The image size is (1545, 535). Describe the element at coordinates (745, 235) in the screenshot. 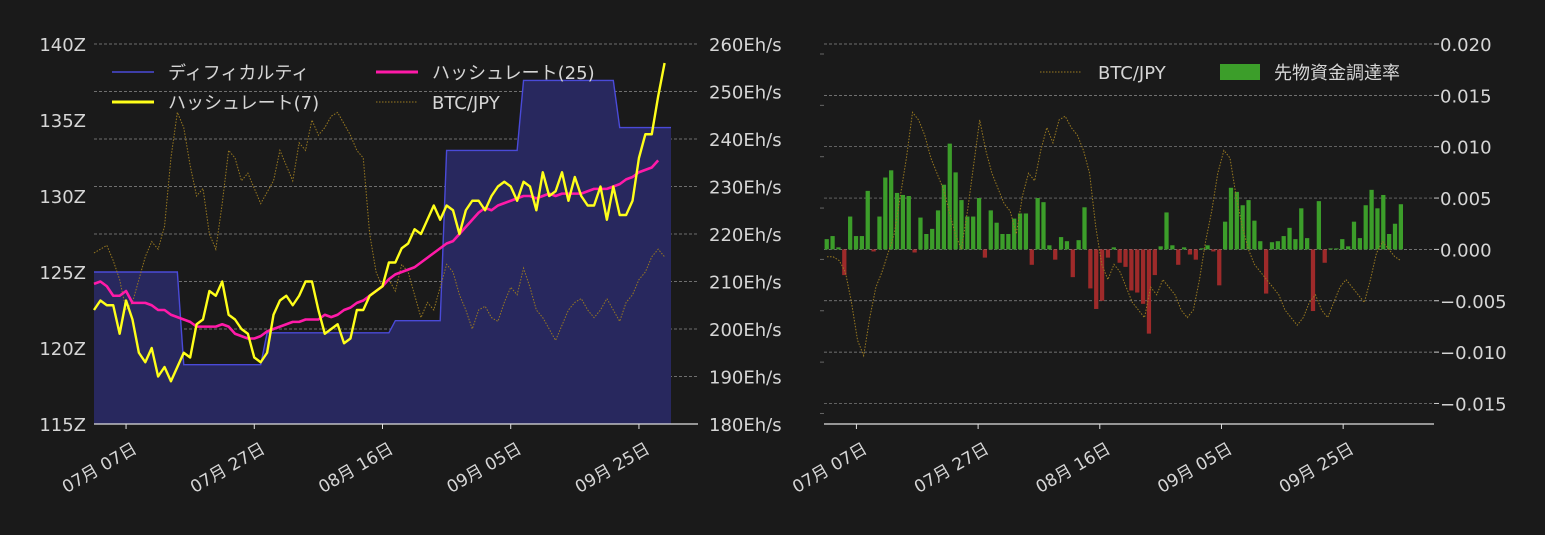

I see `y-right-tick-label: 220Eh/s` at that location.